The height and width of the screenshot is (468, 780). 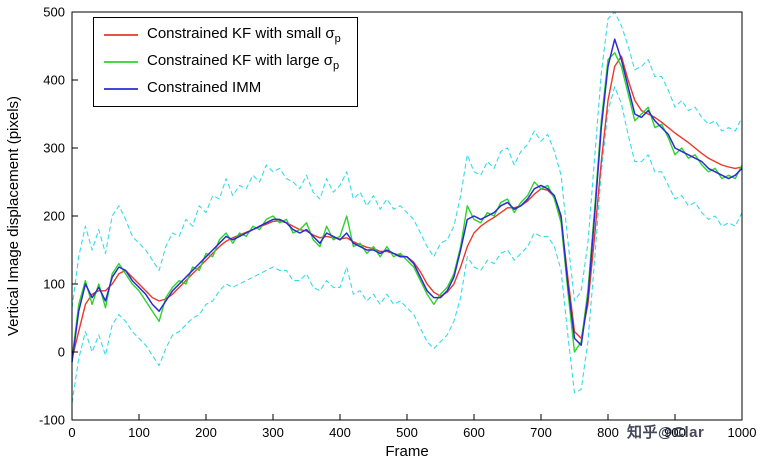 I want to click on y-tick-label: 300, so click(x=54, y=148).